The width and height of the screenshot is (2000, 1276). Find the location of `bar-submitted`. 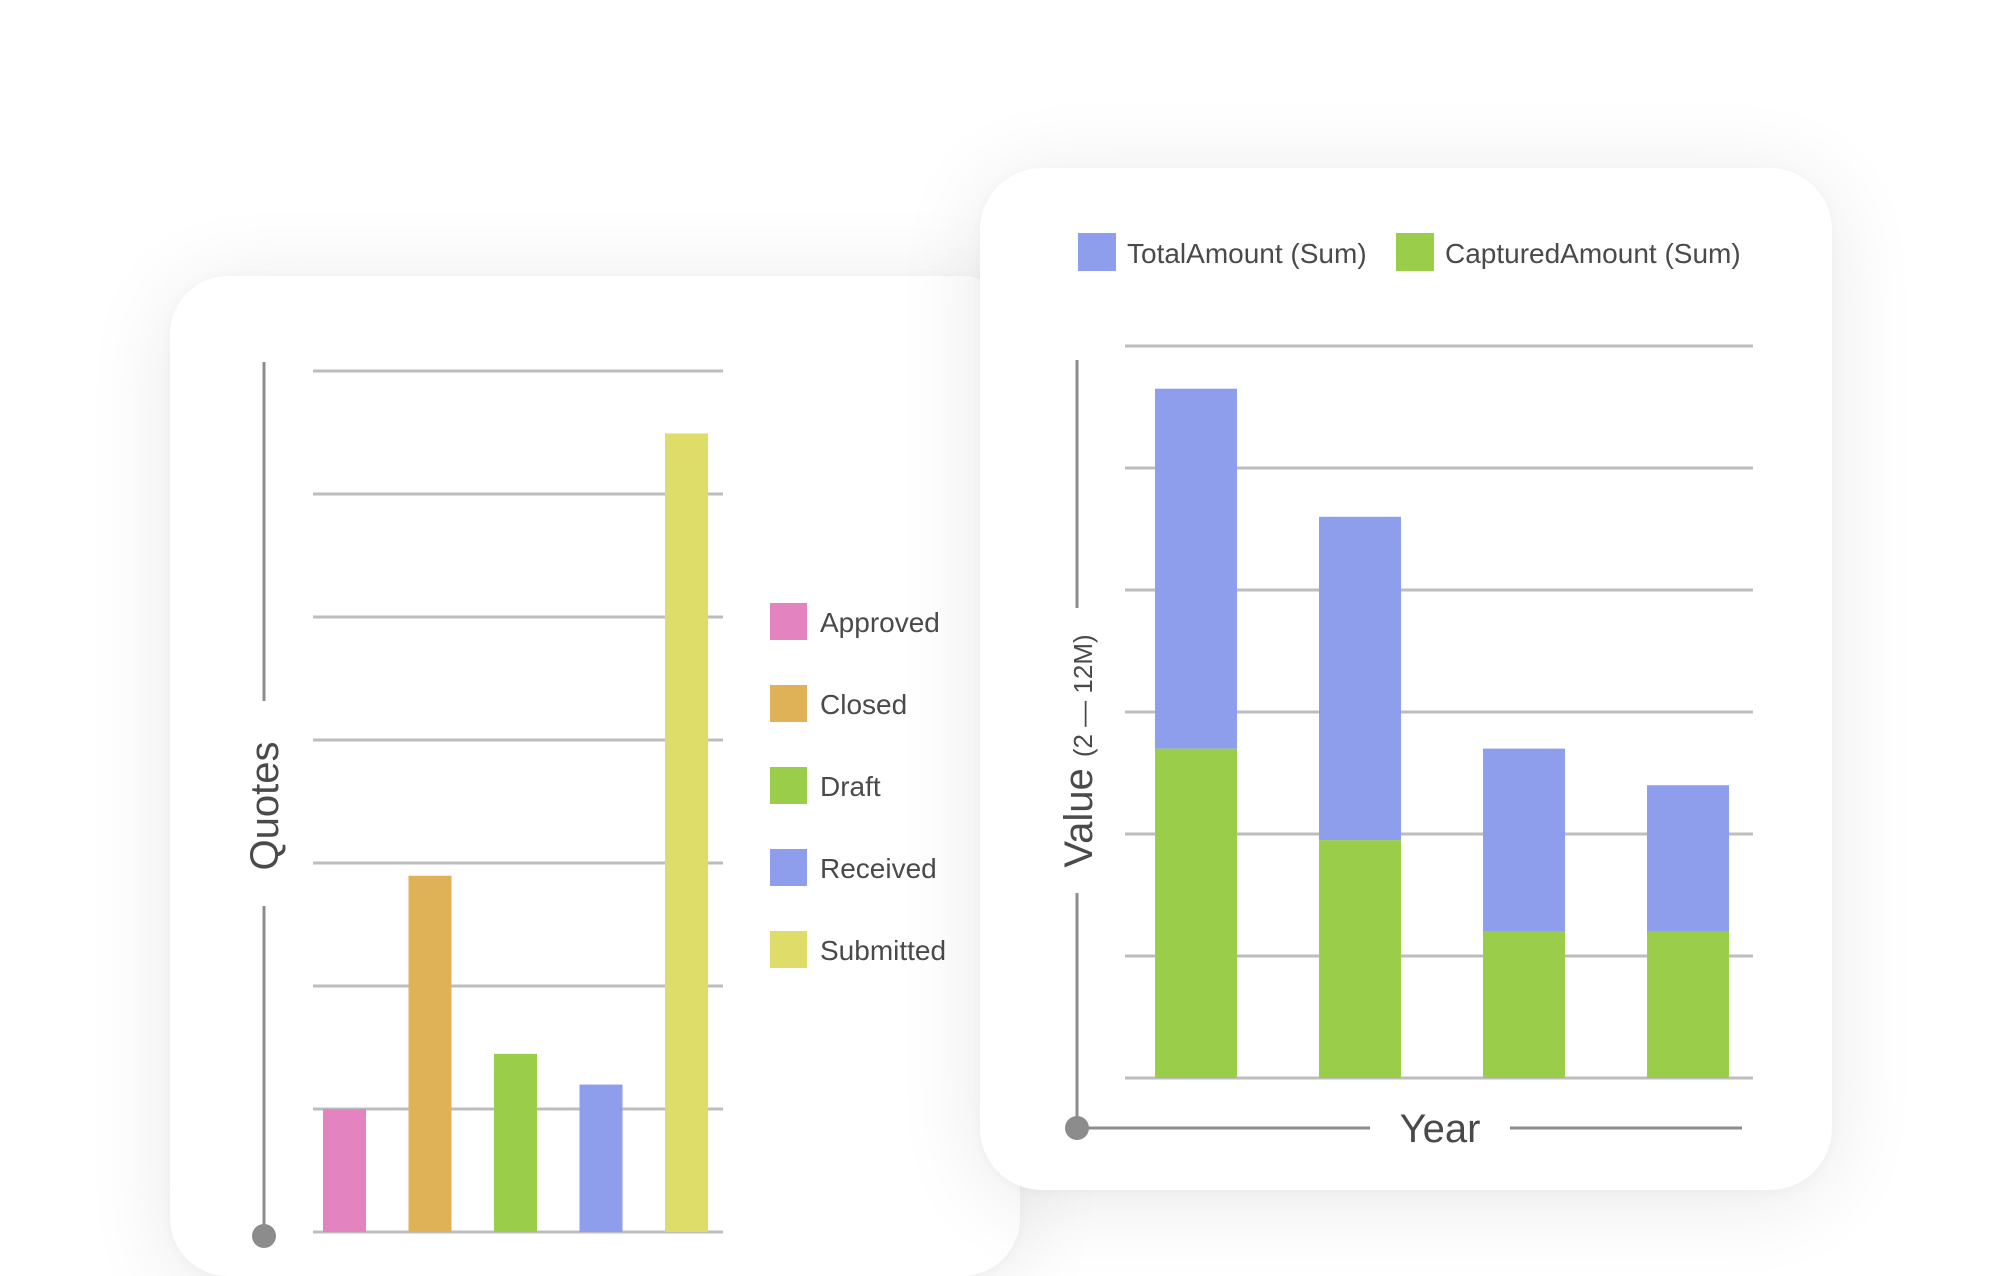

bar-submitted is located at coordinates (686, 832).